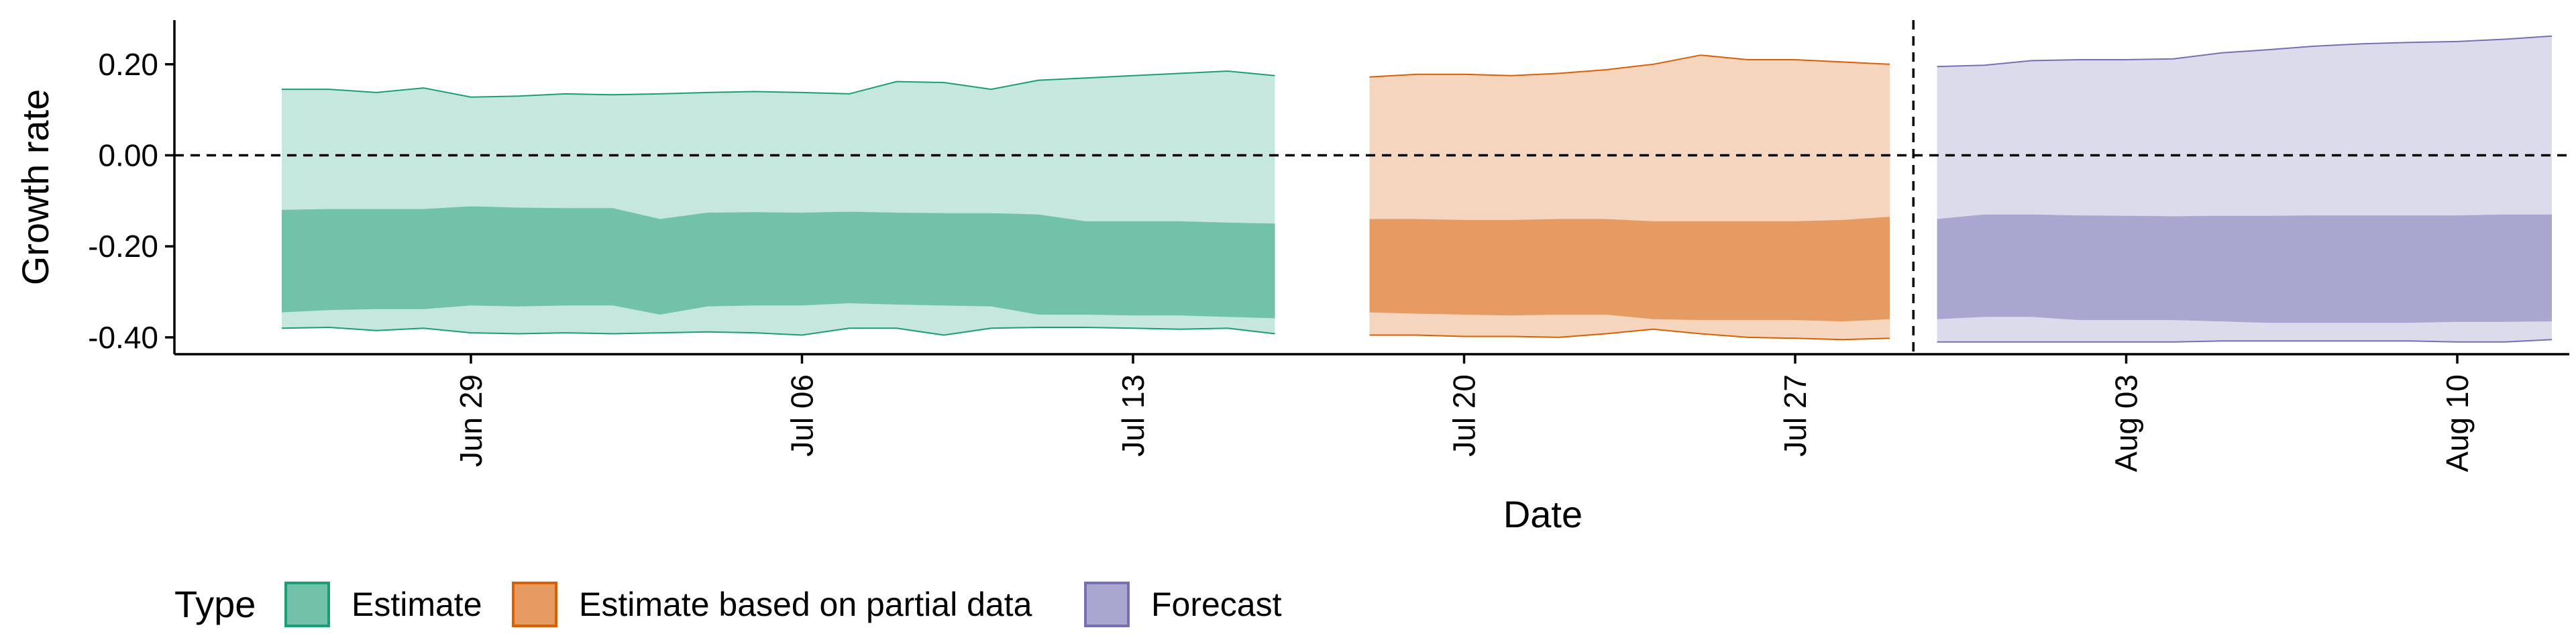 Image resolution: width=2576 pixels, height=644 pixels. I want to click on estimate-based-on-partial-data-lower-line, so click(1629, 334).